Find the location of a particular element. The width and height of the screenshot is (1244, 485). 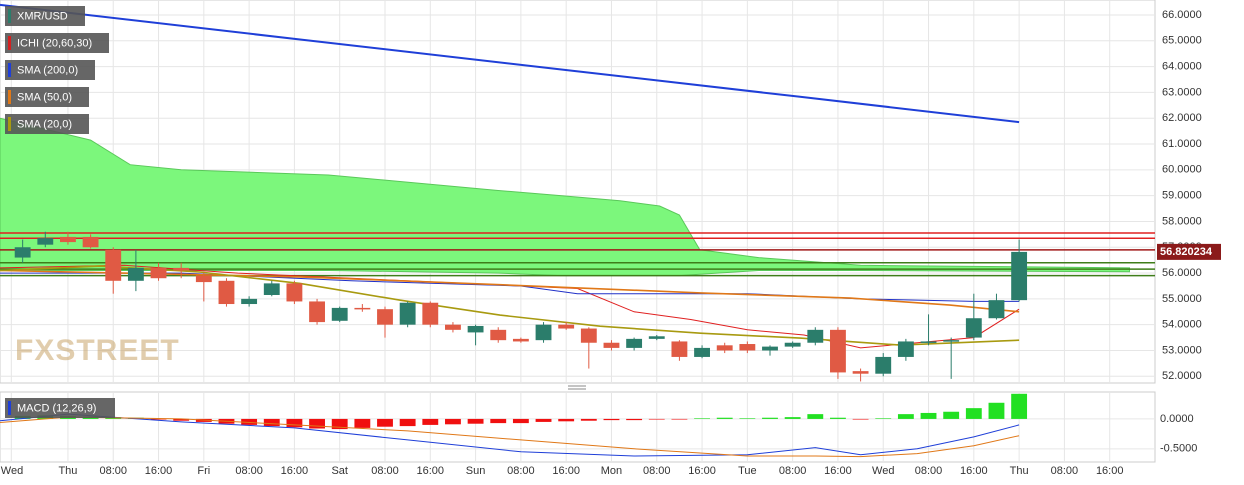

legend-label: SMA (20,0) is located at coordinates (44, 124).